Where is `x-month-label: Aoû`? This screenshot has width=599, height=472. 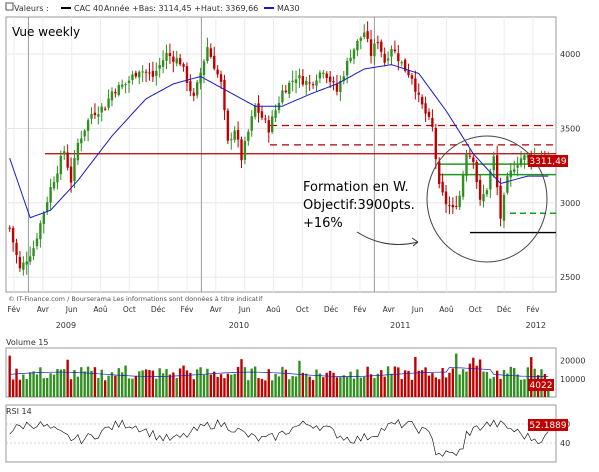
x-month-label: Aoû is located at coordinates (273, 309).